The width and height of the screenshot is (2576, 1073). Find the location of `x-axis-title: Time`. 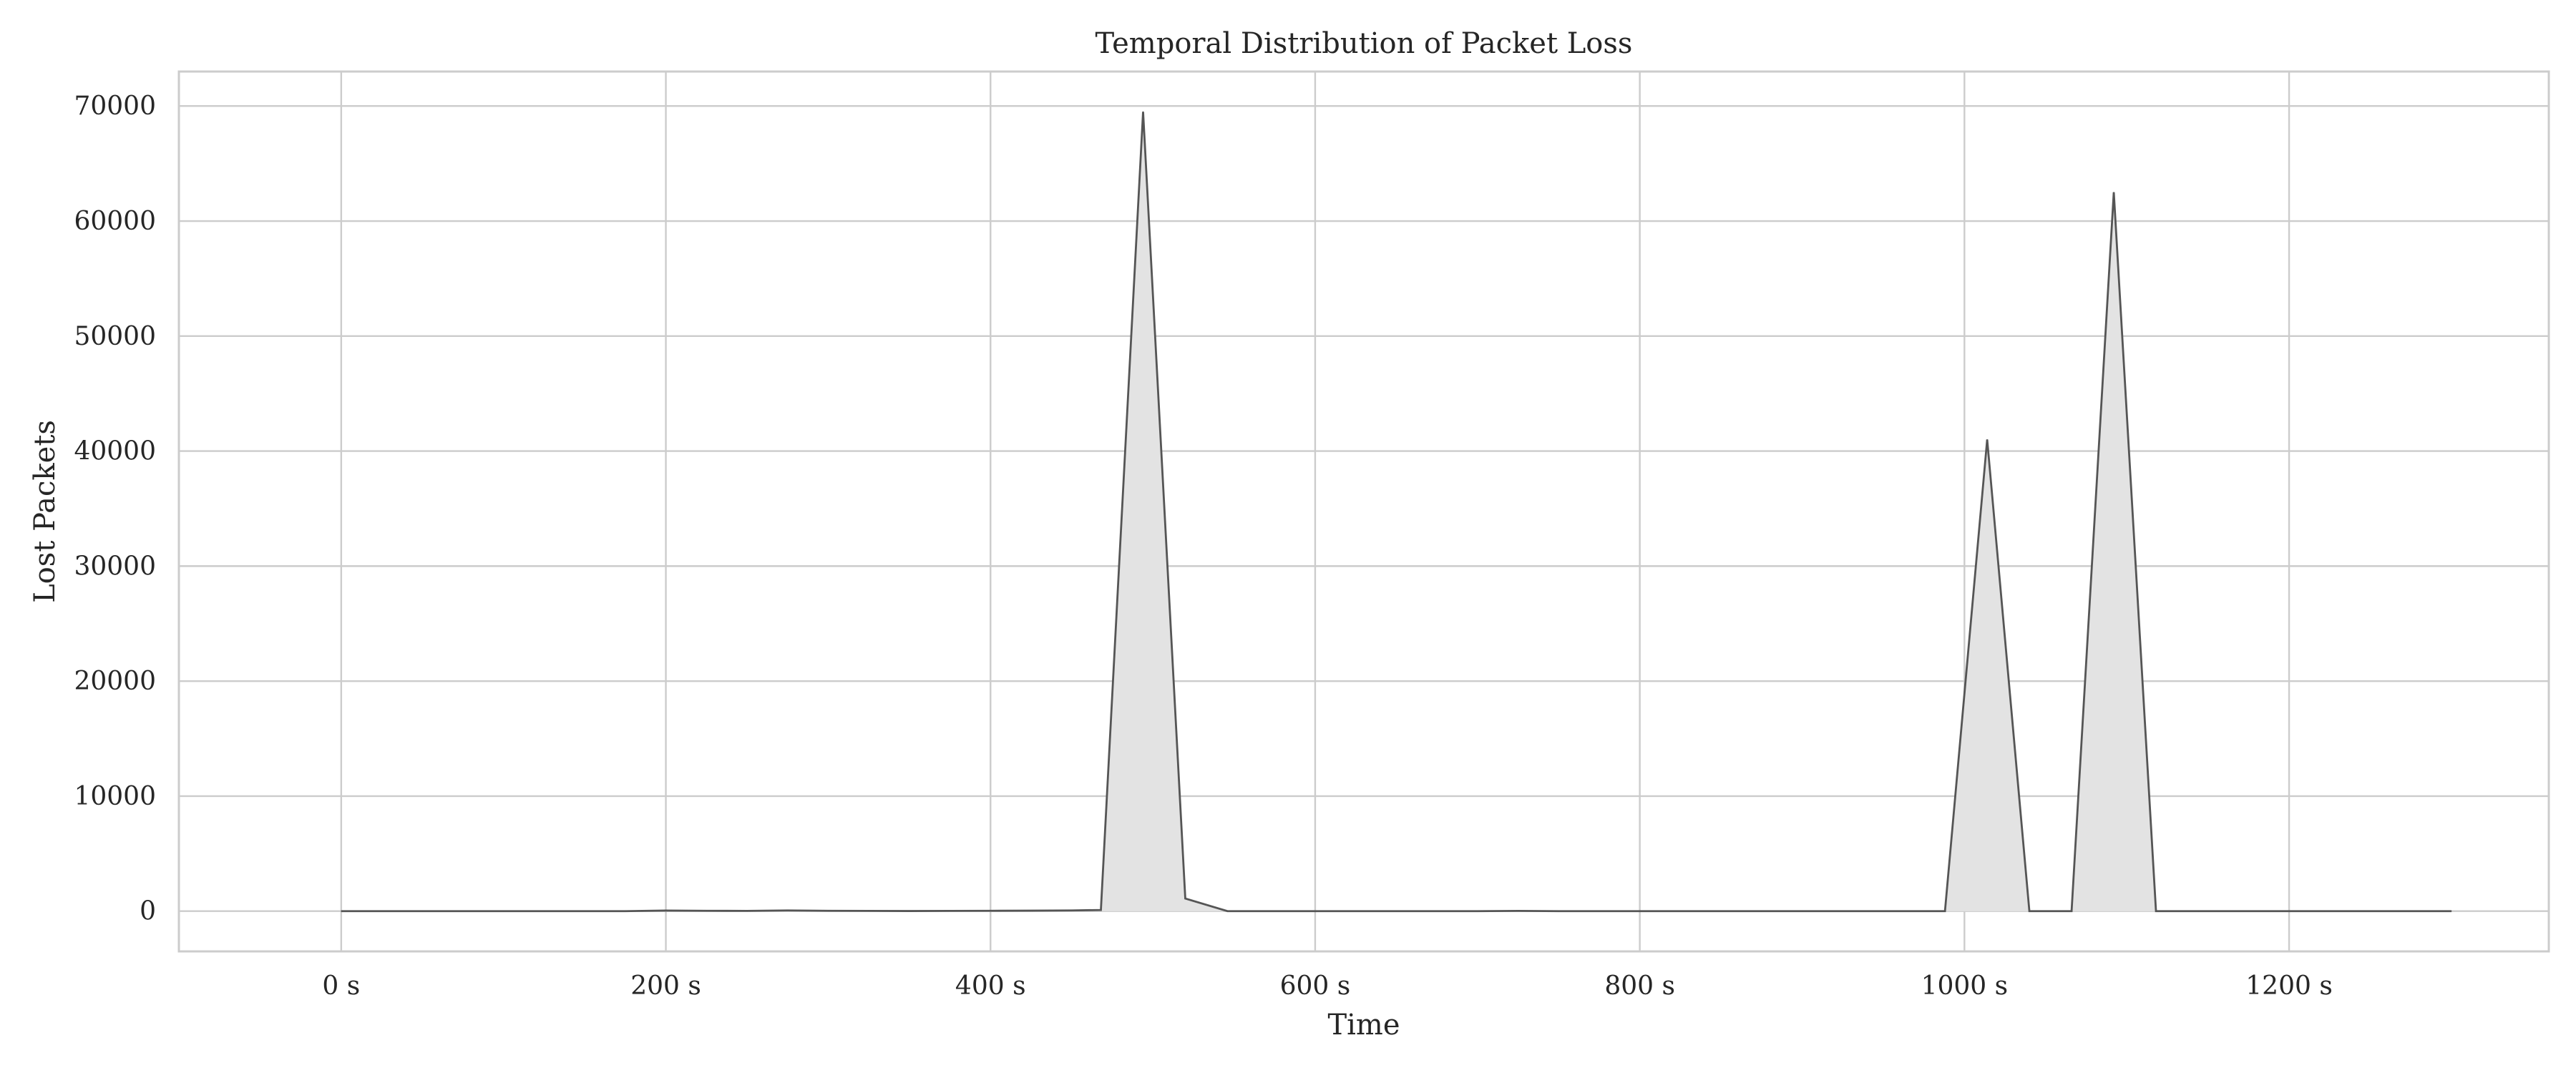

x-axis-title: Time is located at coordinates (1363, 1025).